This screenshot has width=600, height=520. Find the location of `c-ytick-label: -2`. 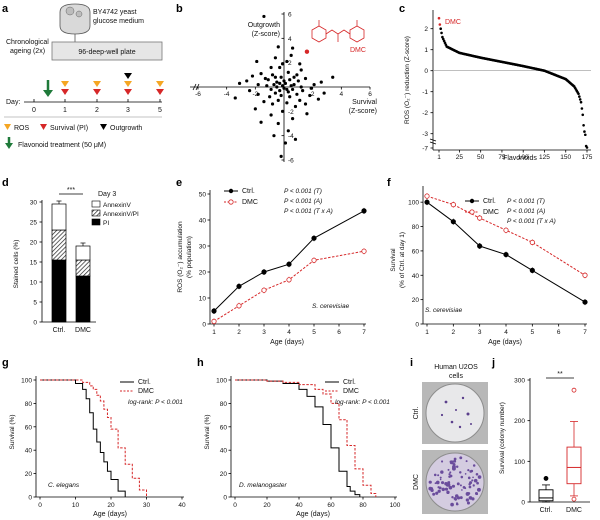

c-ytick-label: -2 is located at coordinates (425, 113).